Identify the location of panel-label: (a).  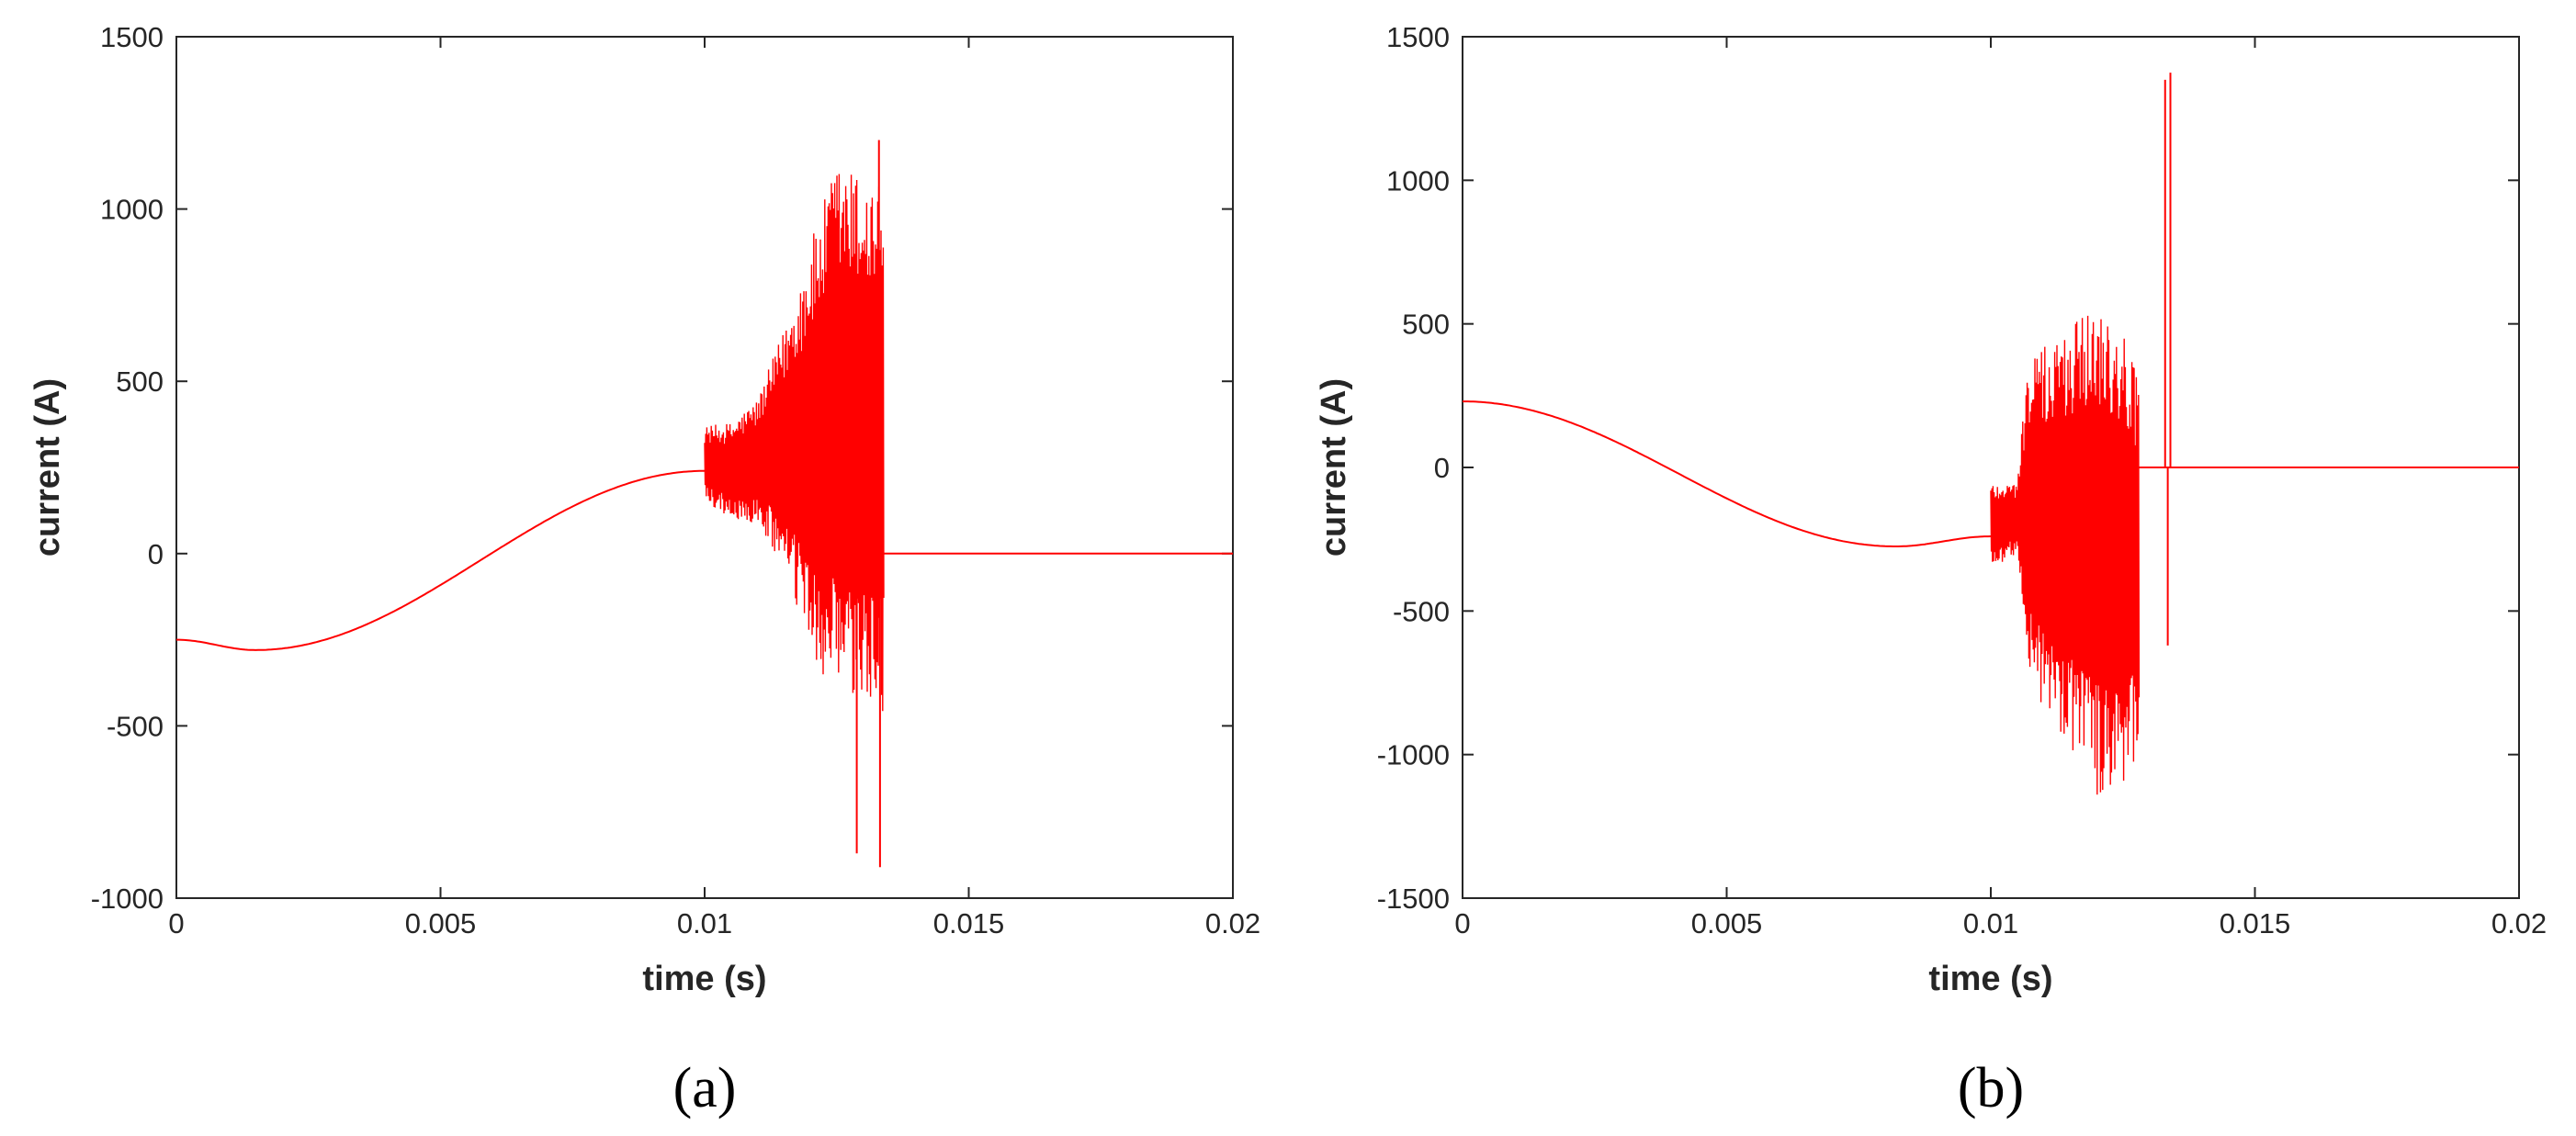
(705, 1088).